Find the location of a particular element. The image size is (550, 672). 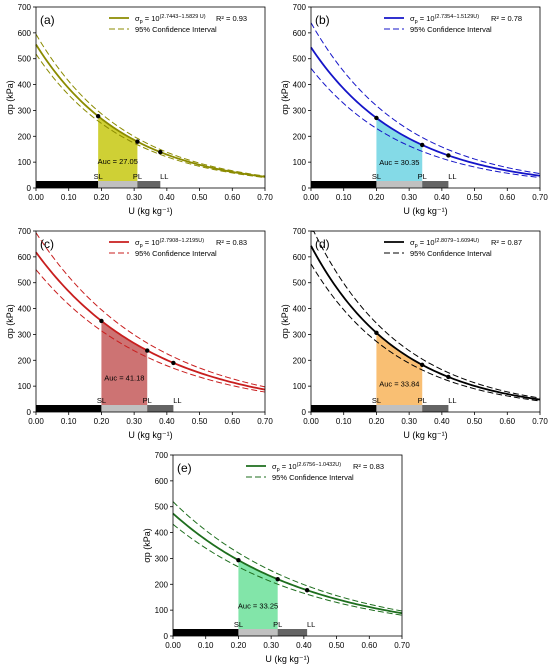

legend-fit-equation: σp = 10(2.7908−1.2195U) is located at coordinates (169, 243).